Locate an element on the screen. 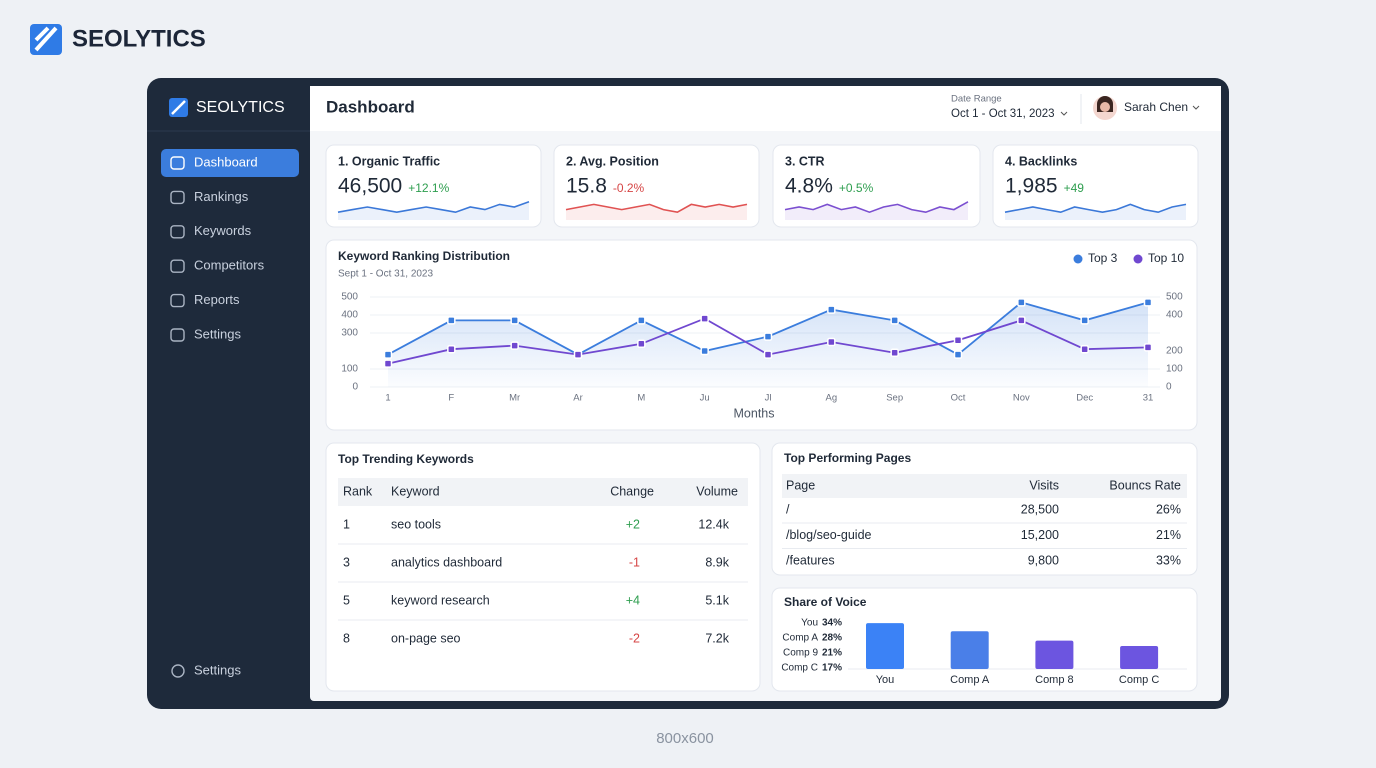 The height and width of the screenshot is (768, 1376). sov-legend-value: 28% is located at coordinates (832, 638).